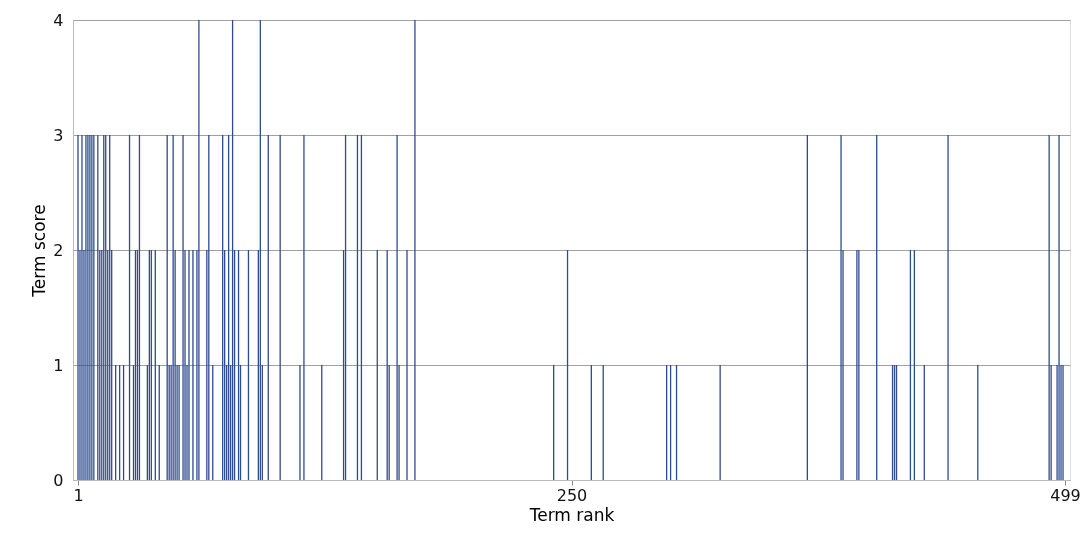  I want to click on y-tick-label: 1, so click(58, 365).